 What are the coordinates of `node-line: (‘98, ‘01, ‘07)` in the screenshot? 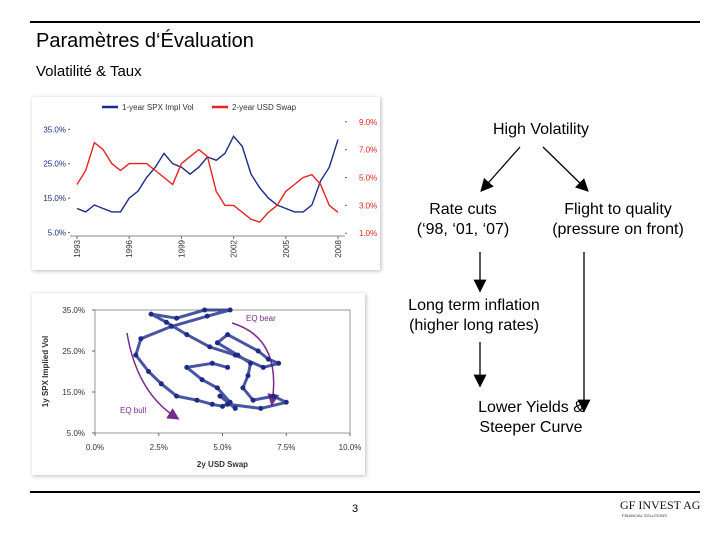 It's located at (463, 229).